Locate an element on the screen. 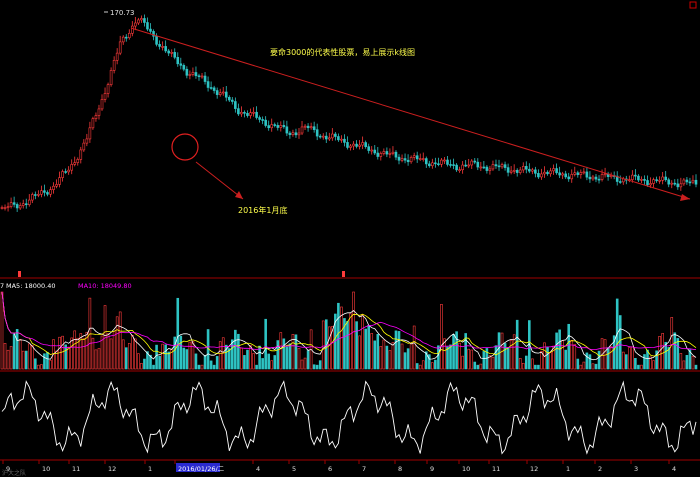  time-axis-label: 1 is located at coordinates (568, 469).